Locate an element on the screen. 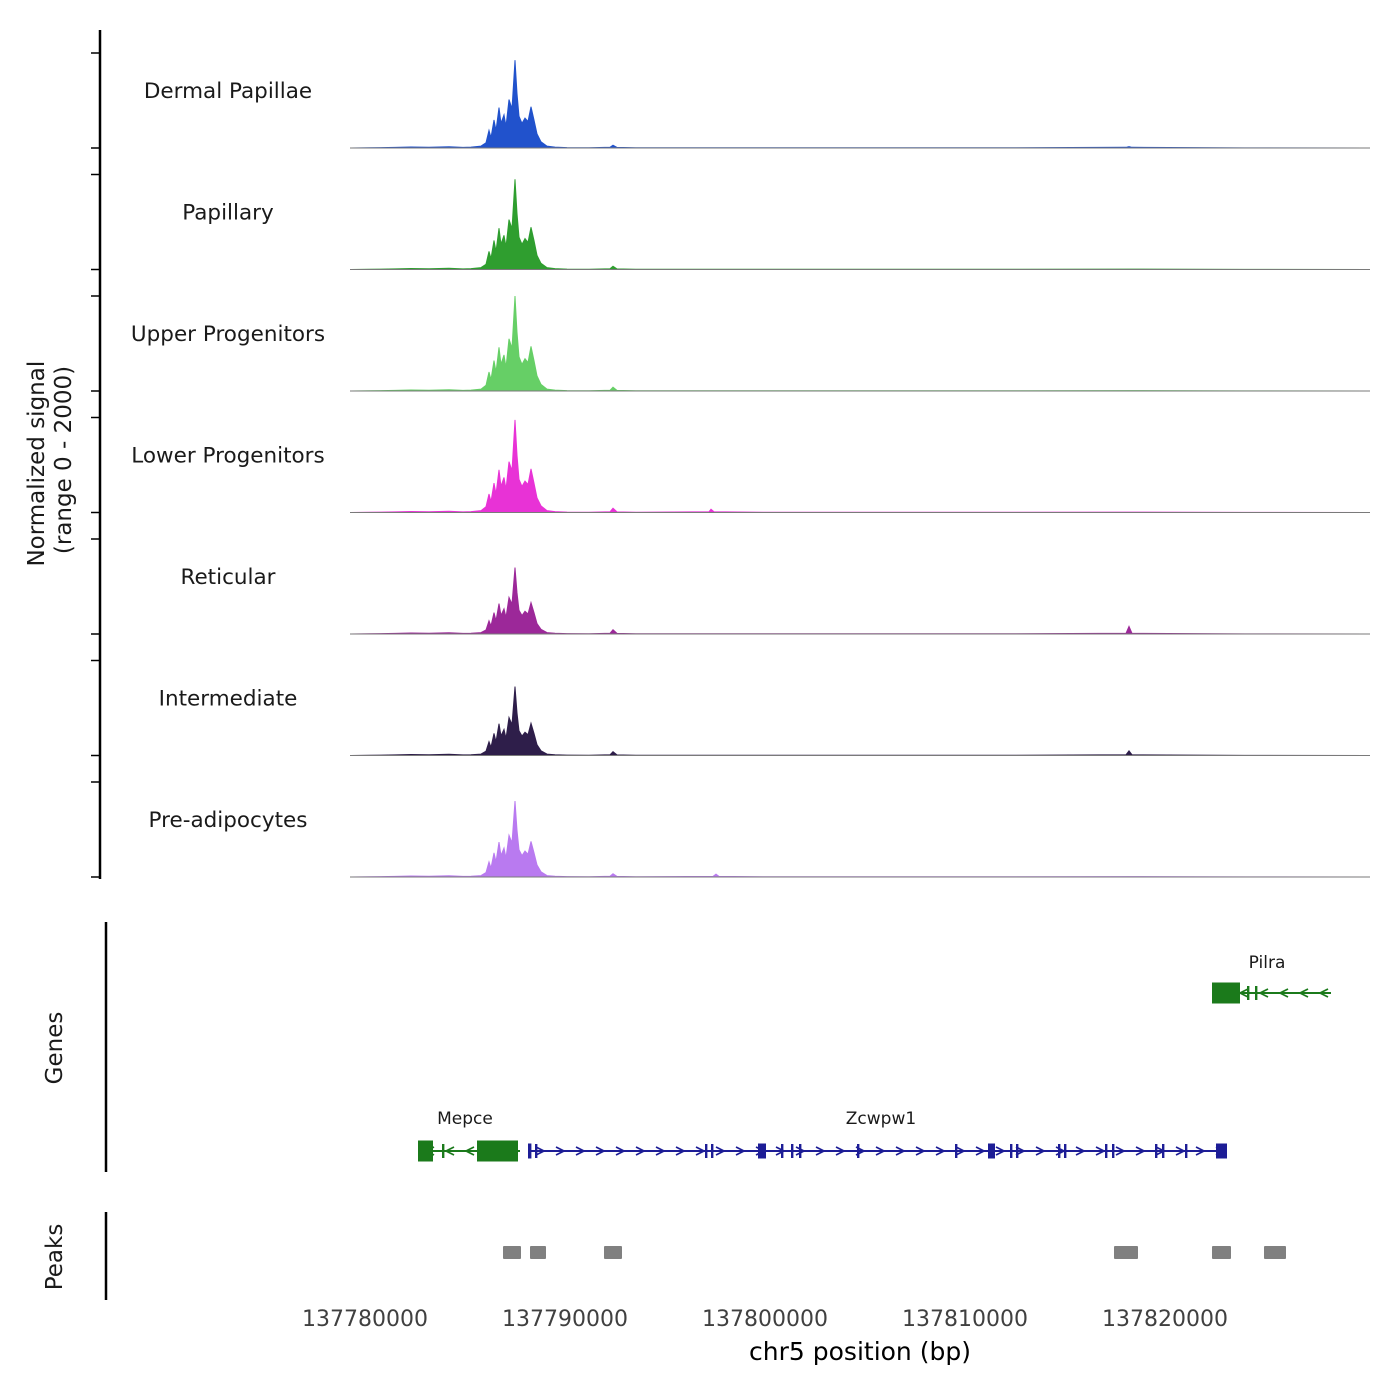 This screenshot has height=1400, width=1400. gene-label: Mepce is located at coordinates (465, 1119).